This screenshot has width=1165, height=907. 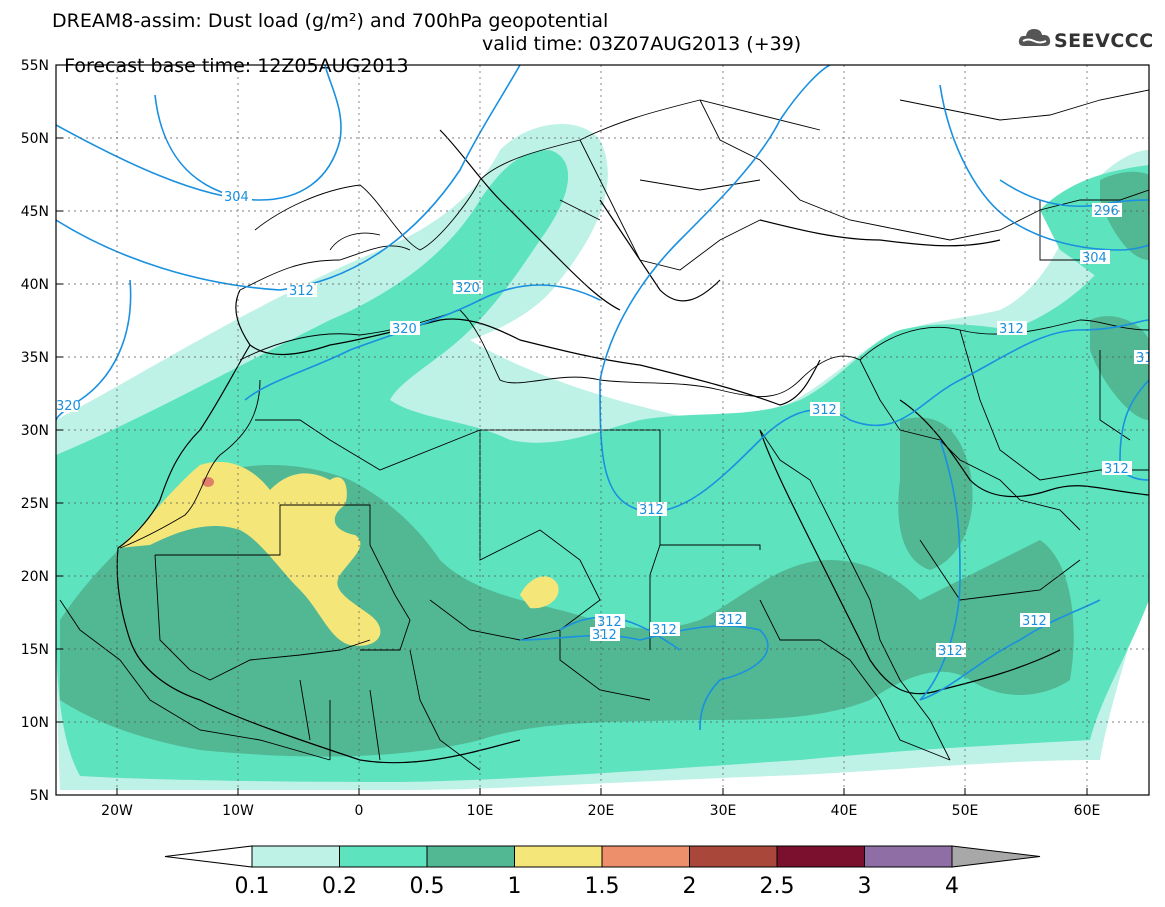 What do you see at coordinates (515, 886) in the screenshot?
I see `colorbar-label: 1` at bounding box center [515, 886].